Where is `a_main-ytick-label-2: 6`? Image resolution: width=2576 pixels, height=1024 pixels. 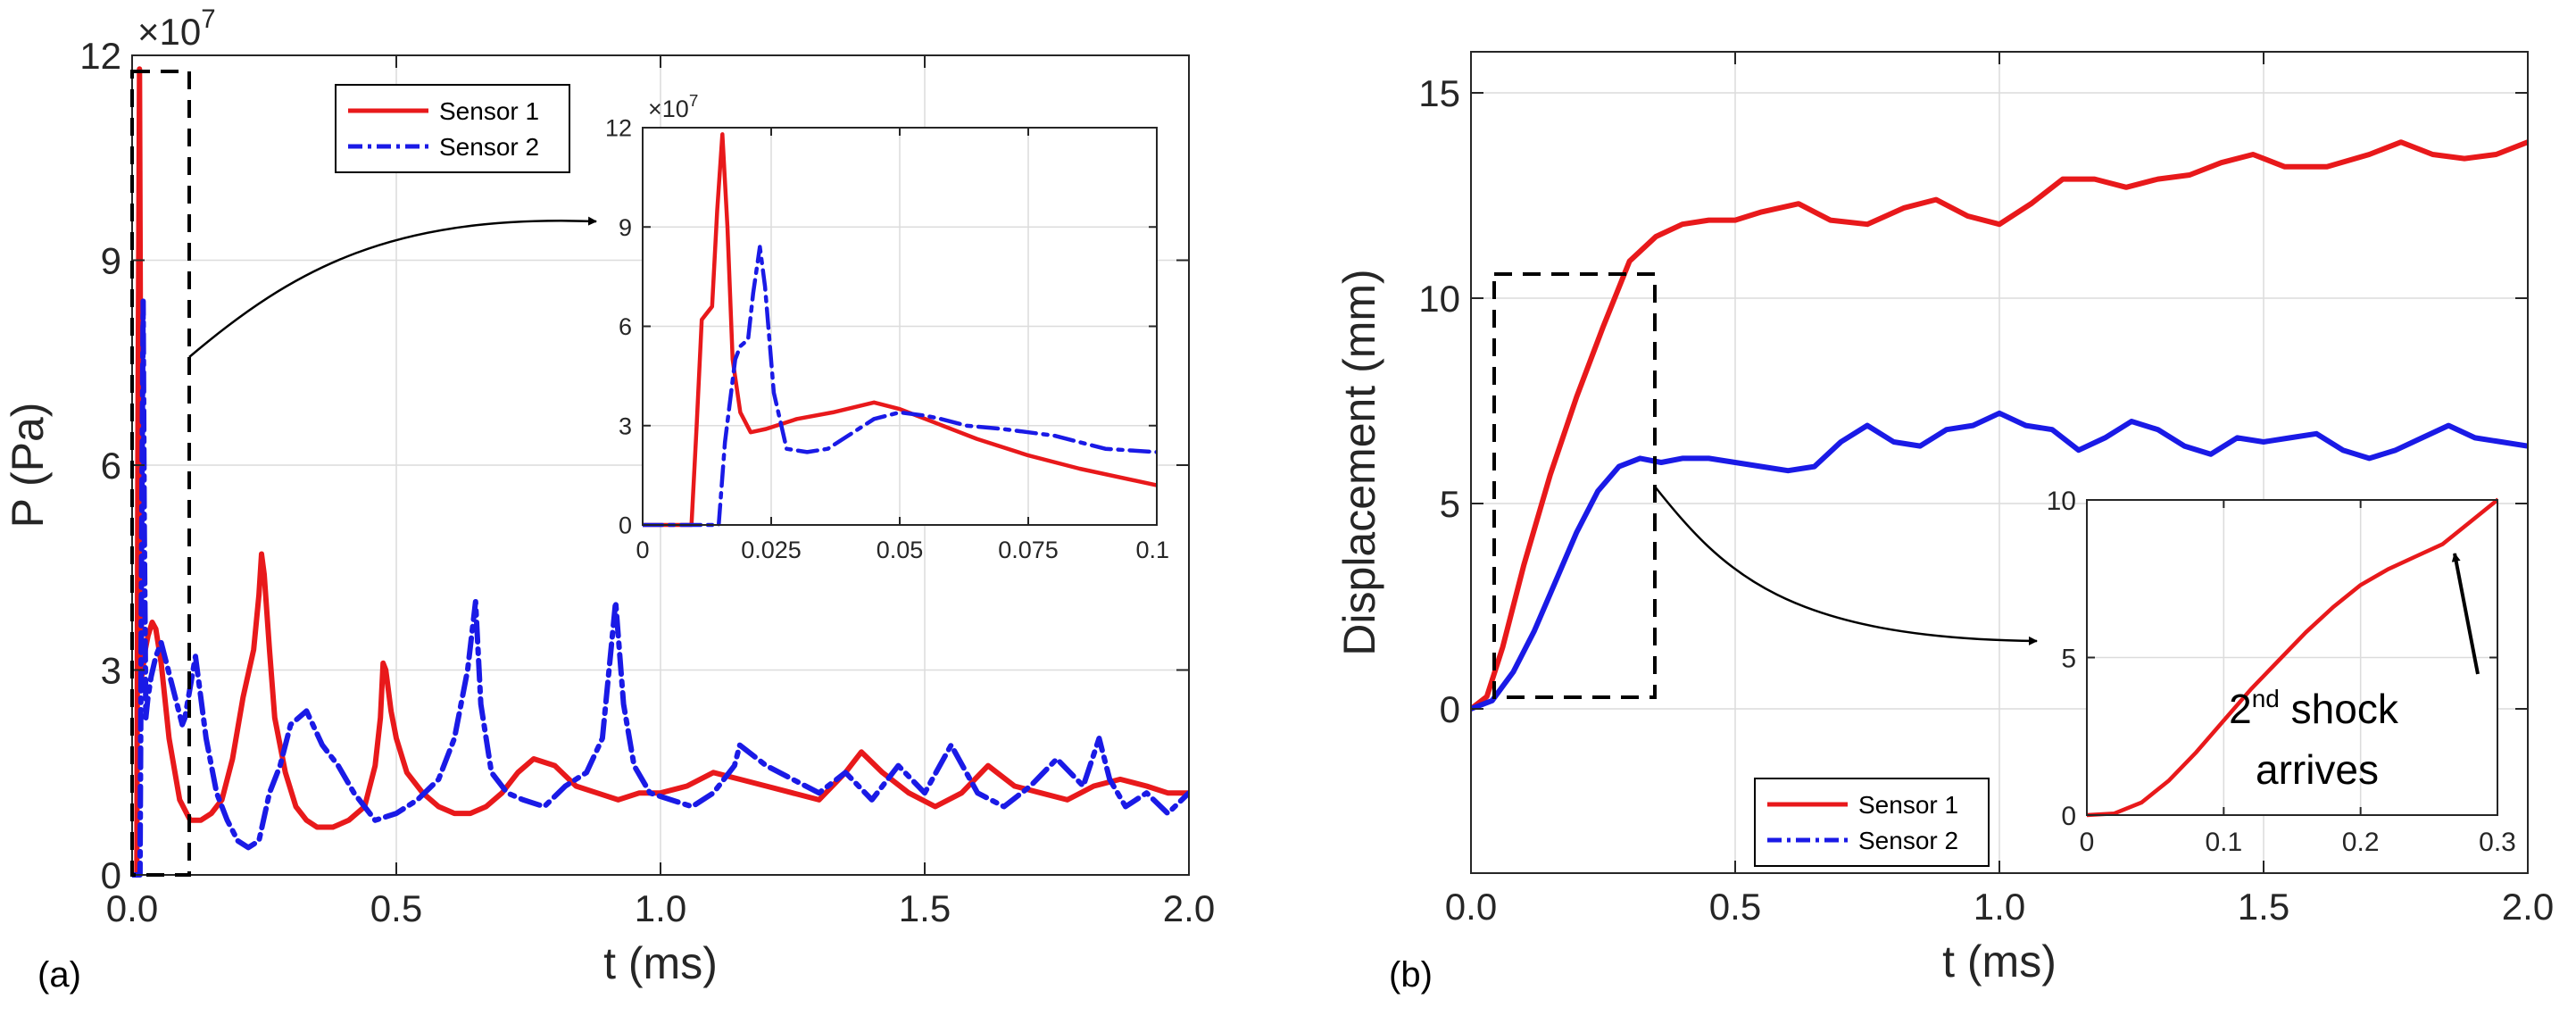 a_main-ytick-label-2: 6 is located at coordinates (111, 466).